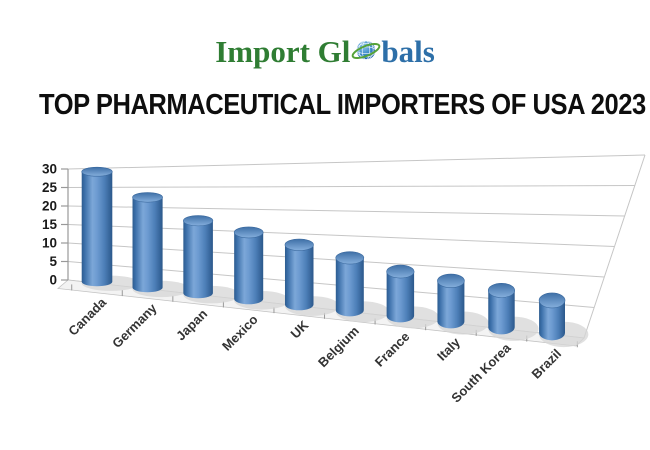  What do you see at coordinates (147, 197) in the screenshot?
I see `bar-top-germany` at bounding box center [147, 197].